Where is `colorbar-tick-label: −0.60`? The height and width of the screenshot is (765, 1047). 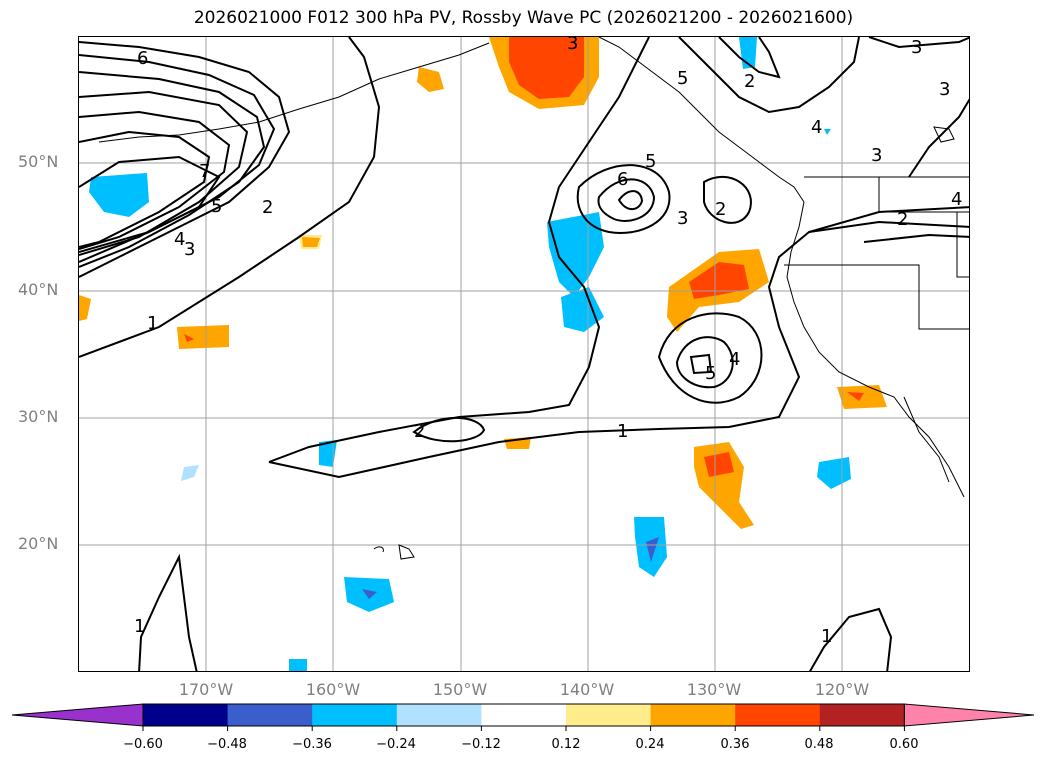
colorbar-tick-label: −0.60 is located at coordinates (143, 744).